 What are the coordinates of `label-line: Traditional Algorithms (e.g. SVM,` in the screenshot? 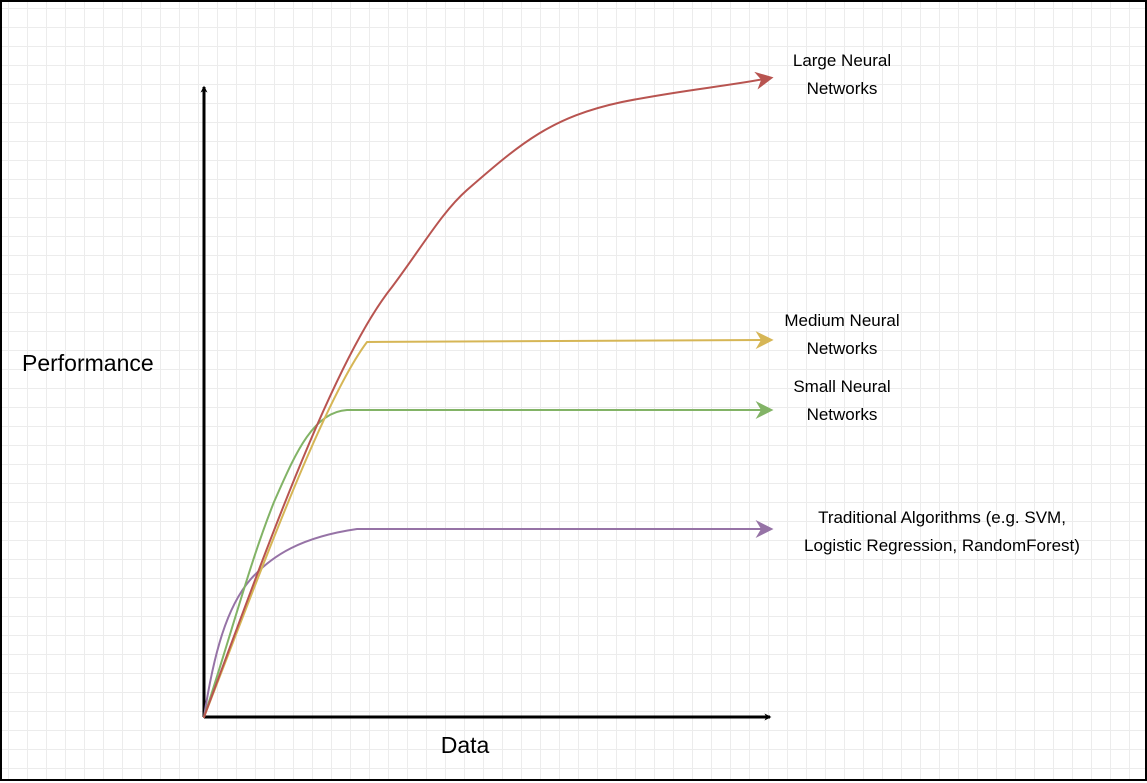 It's located at (942, 517).